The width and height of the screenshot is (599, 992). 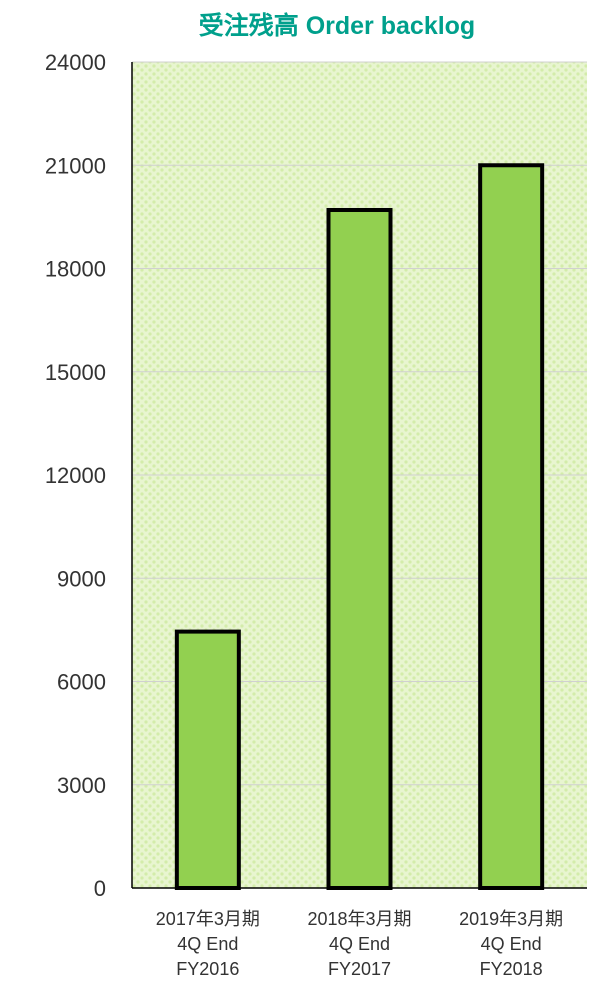 What do you see at coordinates (81, 578) in the screenshot?
I see `y-tick-label: 9000` at bounding box center [81, 578].